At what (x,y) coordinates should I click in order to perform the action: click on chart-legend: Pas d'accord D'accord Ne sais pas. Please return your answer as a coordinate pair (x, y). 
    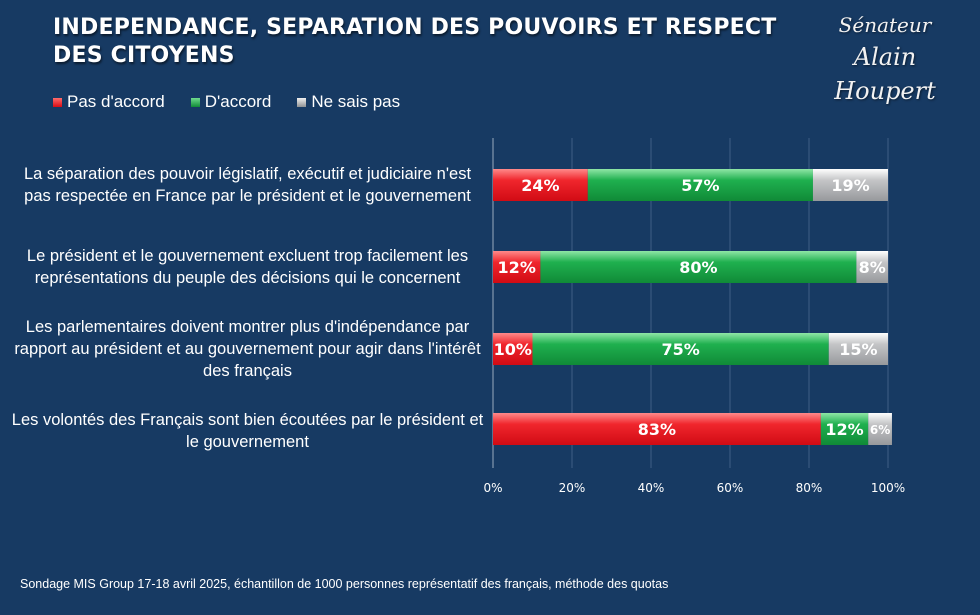
    Looking at the image, I should click on (226, 102).